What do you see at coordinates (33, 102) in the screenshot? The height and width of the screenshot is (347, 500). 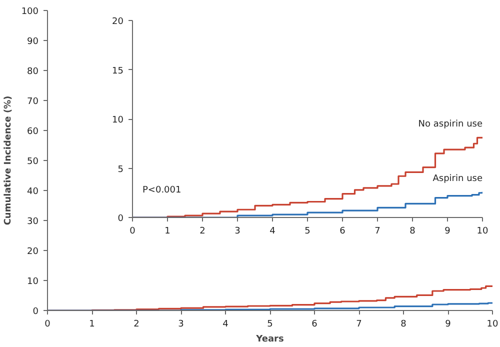 I see `y-tick-label: 70` at bounding box center [33, 102].